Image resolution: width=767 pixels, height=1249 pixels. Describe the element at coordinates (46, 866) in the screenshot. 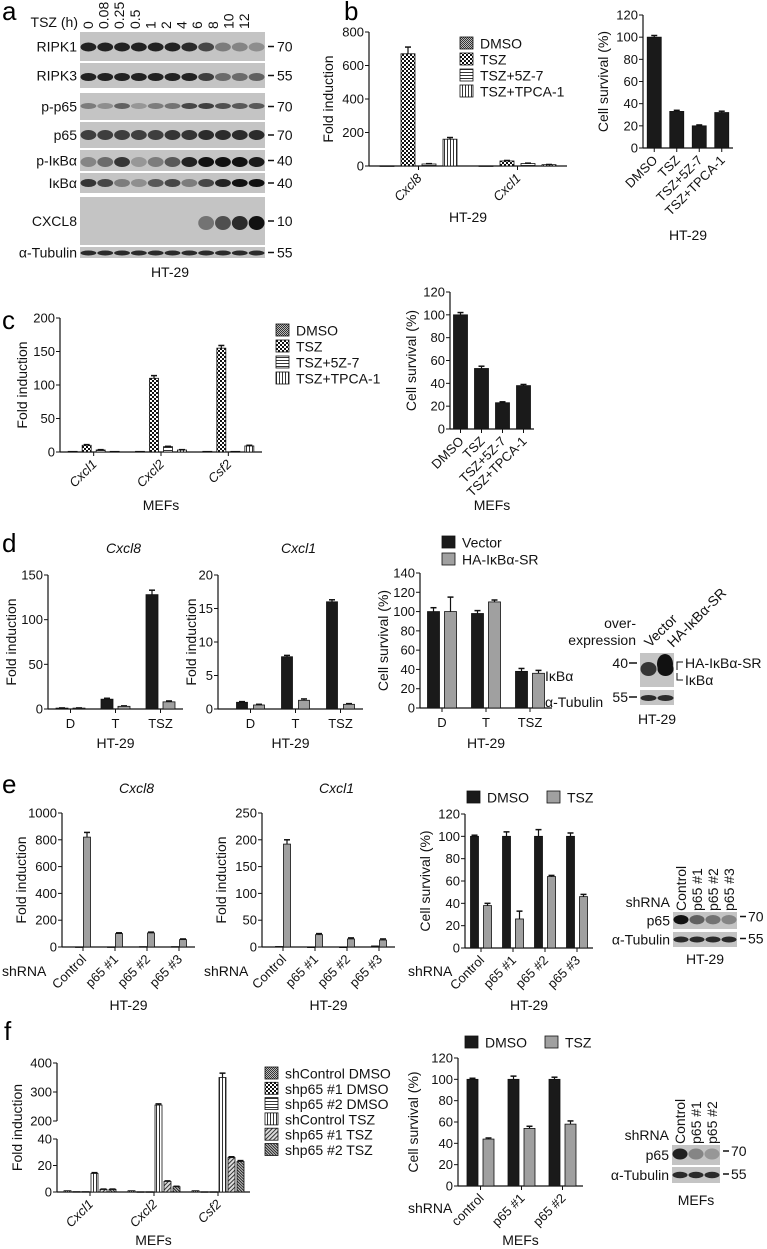

I see `y-tick-label: 600` at that location.